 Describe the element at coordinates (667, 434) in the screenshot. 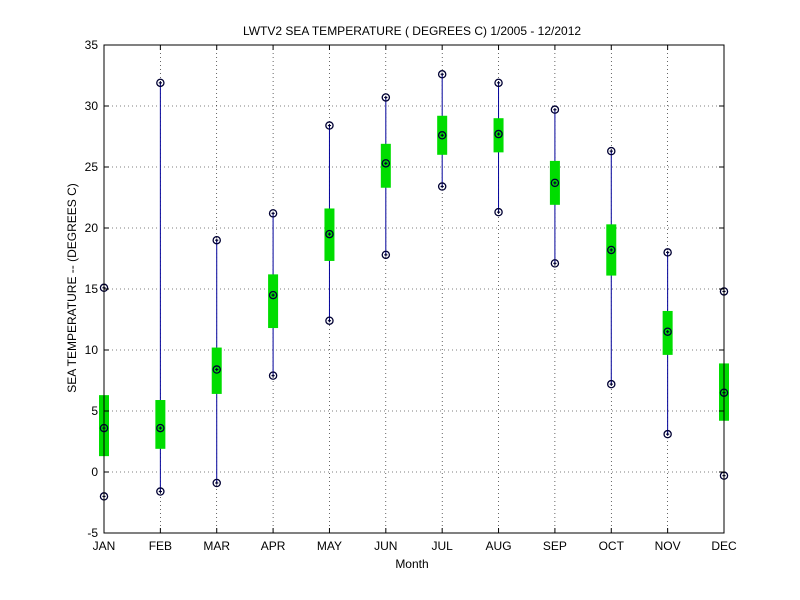

I see `min-marker-nov` at that location.